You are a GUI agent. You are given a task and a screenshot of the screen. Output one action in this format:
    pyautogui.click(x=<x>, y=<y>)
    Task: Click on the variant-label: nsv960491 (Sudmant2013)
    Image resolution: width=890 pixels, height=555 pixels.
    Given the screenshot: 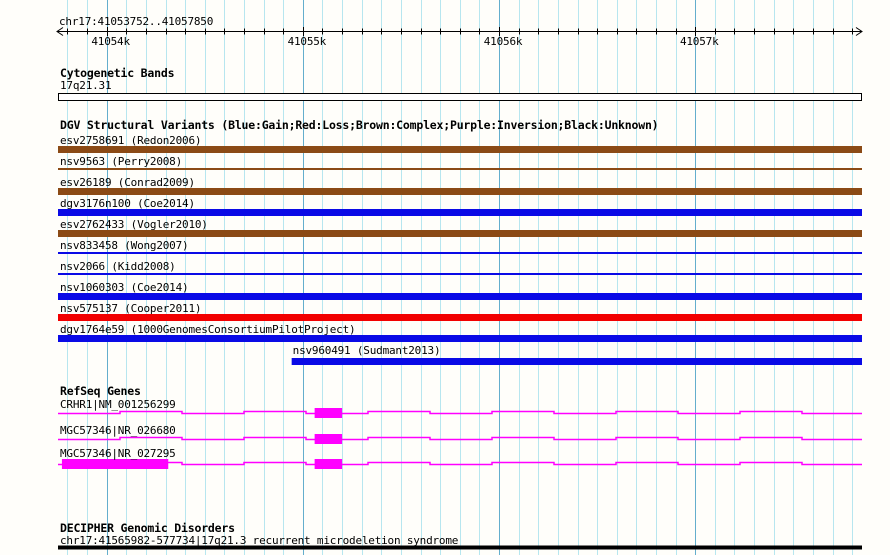 What is the action you would take?
    pyautogui.click(x=366, y=350)
    